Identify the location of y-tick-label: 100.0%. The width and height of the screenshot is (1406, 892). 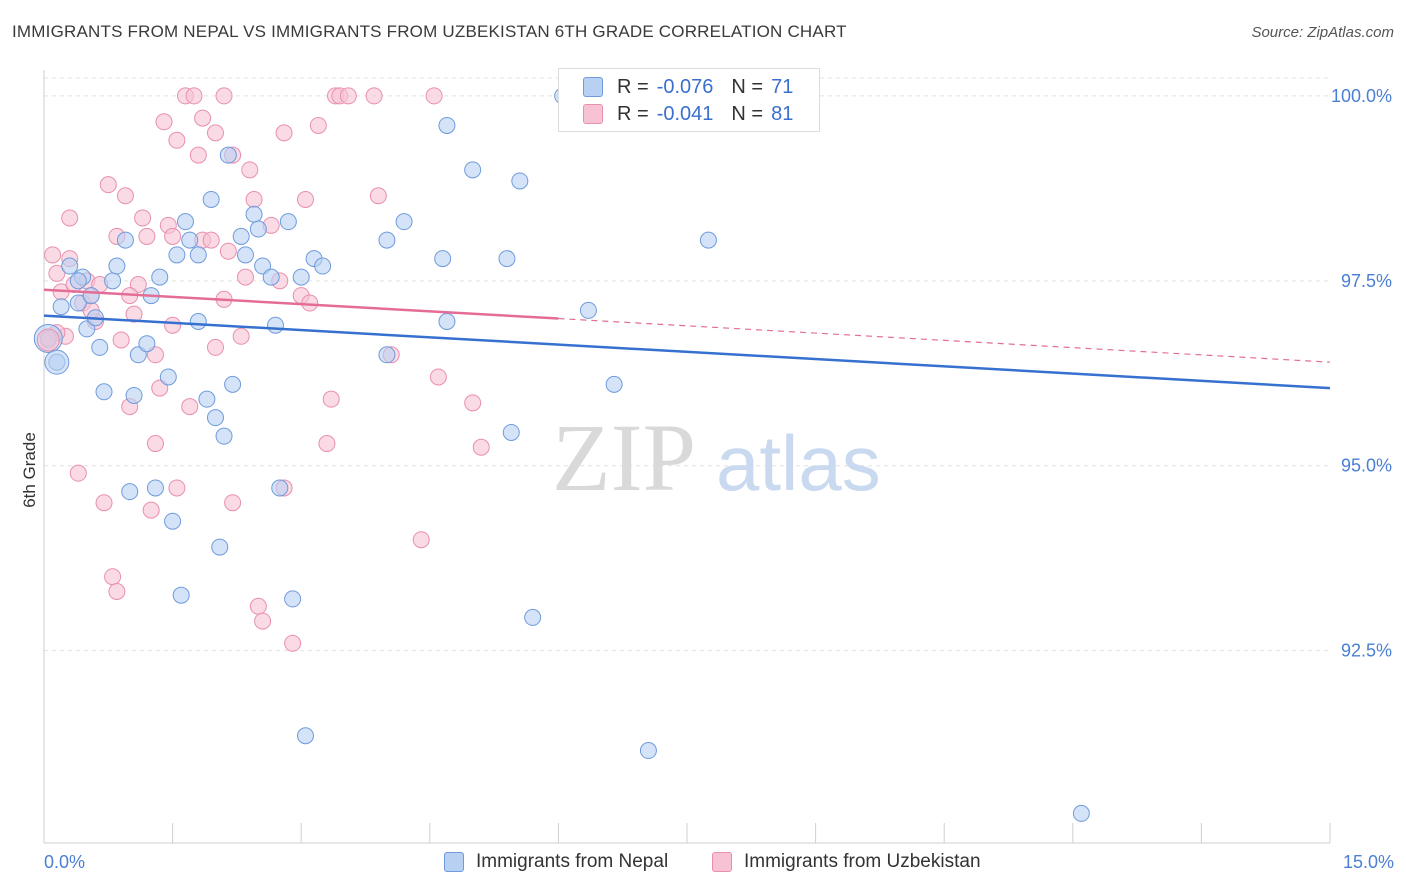
(1361, 96).